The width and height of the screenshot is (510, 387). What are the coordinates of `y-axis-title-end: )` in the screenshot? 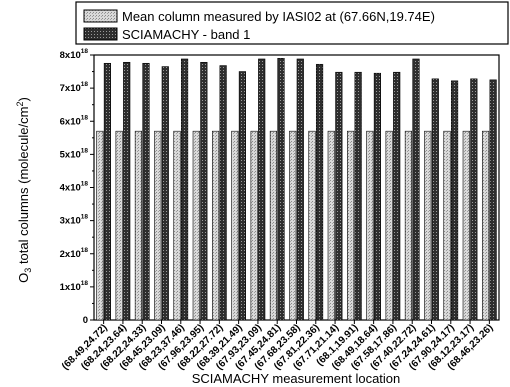 It's located at (23, 99).